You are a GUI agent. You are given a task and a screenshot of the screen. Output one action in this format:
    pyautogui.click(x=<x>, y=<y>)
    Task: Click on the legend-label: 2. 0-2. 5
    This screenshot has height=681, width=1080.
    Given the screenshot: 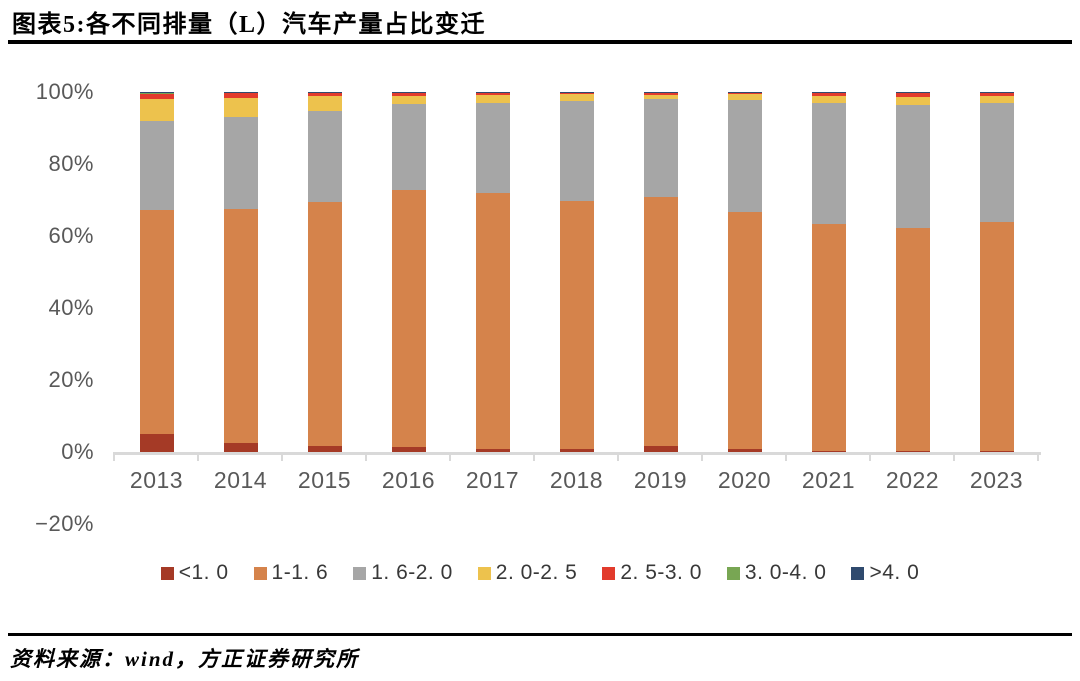 What is the action you would take?
    pyautogui.click(x=536, y=572)
    